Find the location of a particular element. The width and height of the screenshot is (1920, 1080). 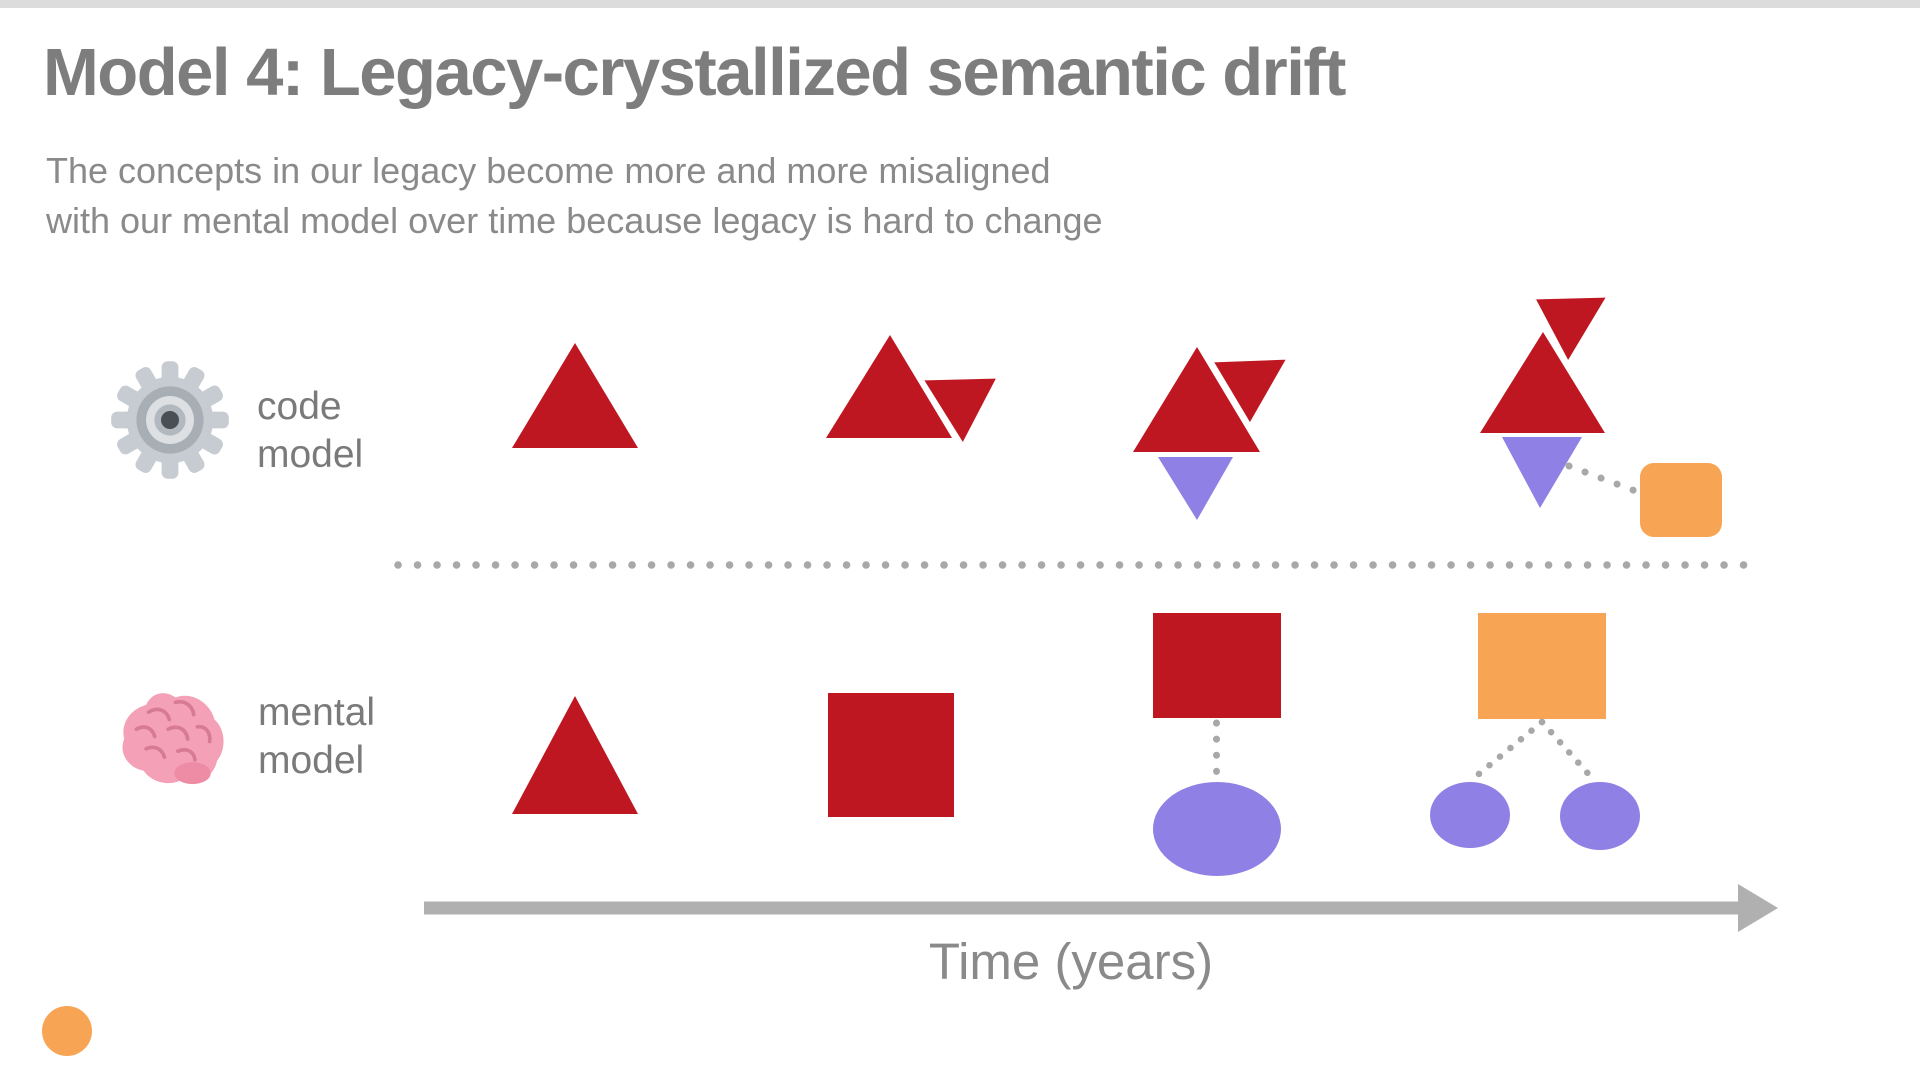

mental-col4-orange-square is located at coordinates (1542, 666).